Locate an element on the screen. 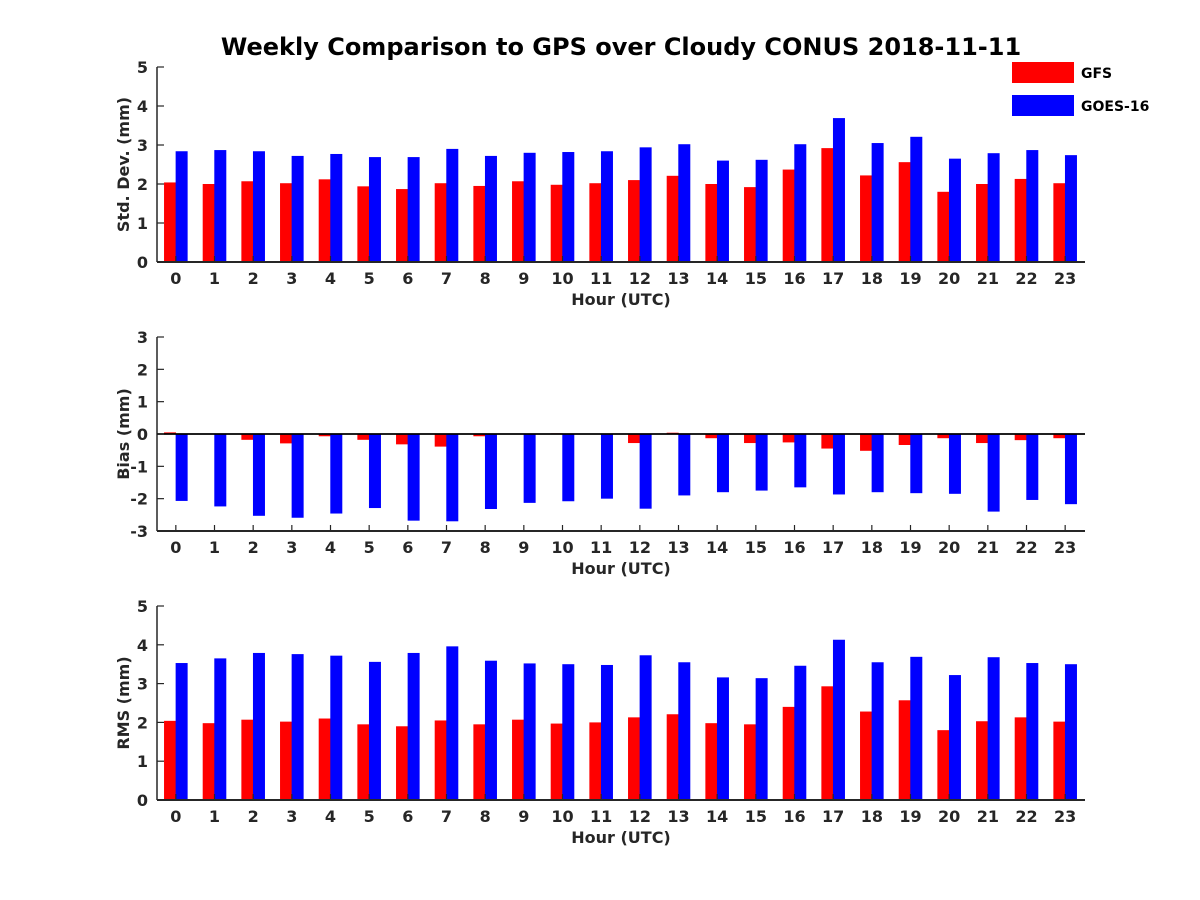  x-tick-label: 20 is located at coordinates (949, 547).